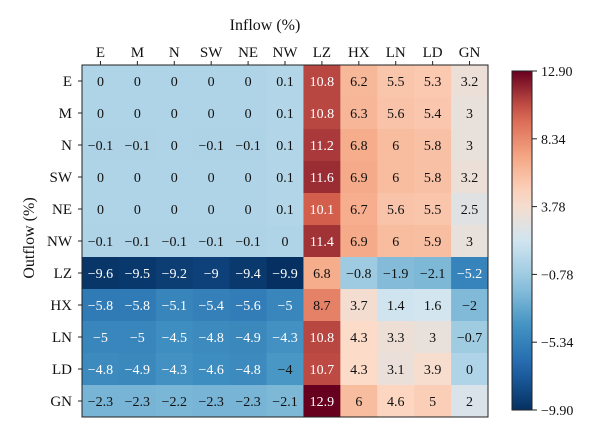  Describe the element at coordinates (322, 370) in the screenshot. I see `cell-value-label: 10.7` at that location.